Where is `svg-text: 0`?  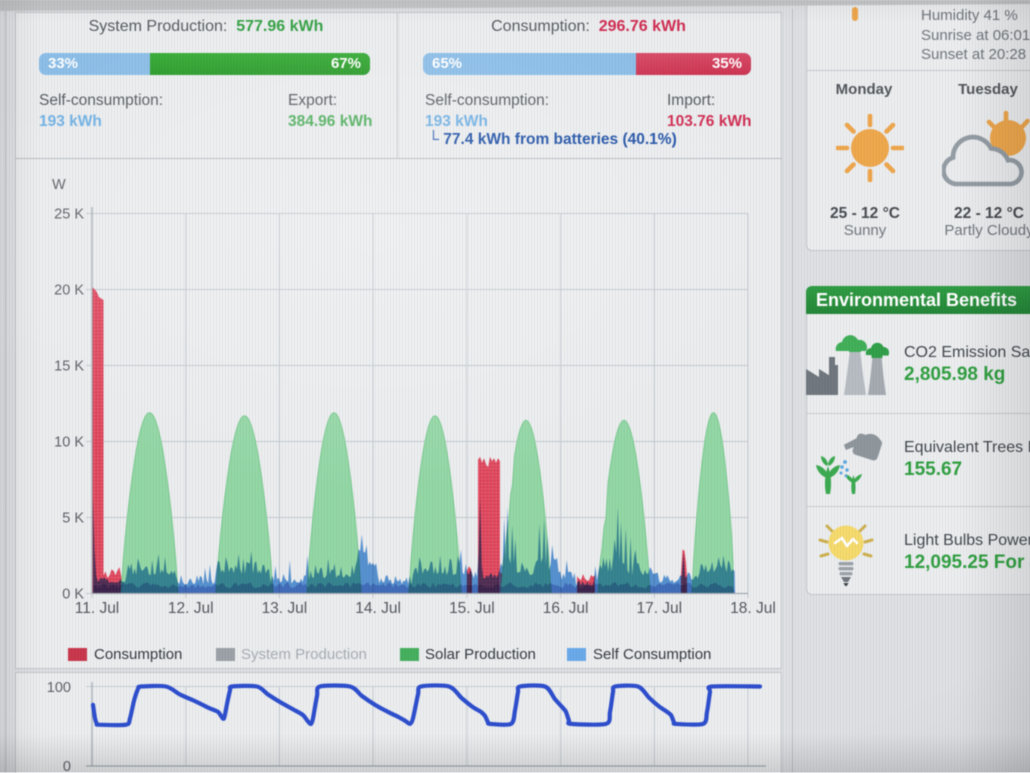 svg-text: 0 is located at coordinates (67, 765).